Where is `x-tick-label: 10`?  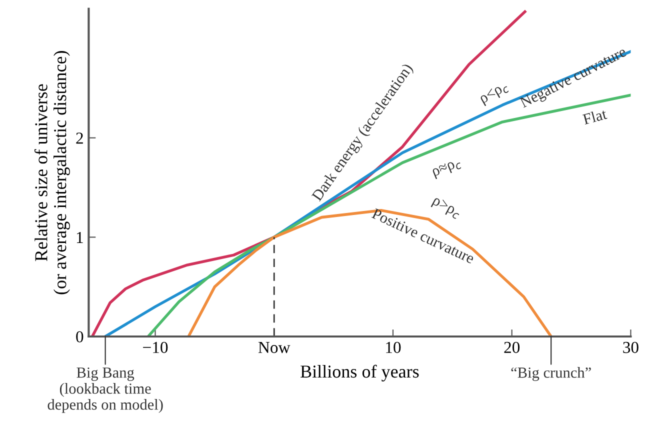
x-tick-label: 10 is located at coordinates (393, 348).